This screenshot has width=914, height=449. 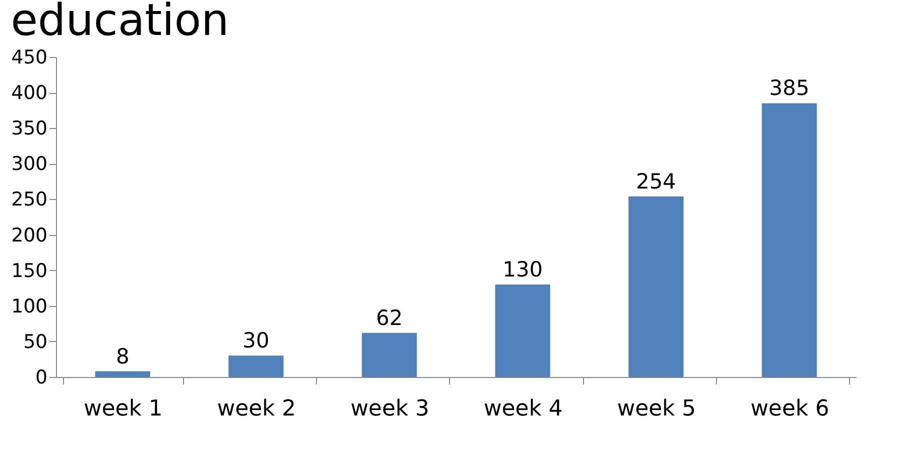 What do you see at coordinates (29, 199) in the screenshot?
I see `y-tick-label: 250` at bounding box center [29, 199].